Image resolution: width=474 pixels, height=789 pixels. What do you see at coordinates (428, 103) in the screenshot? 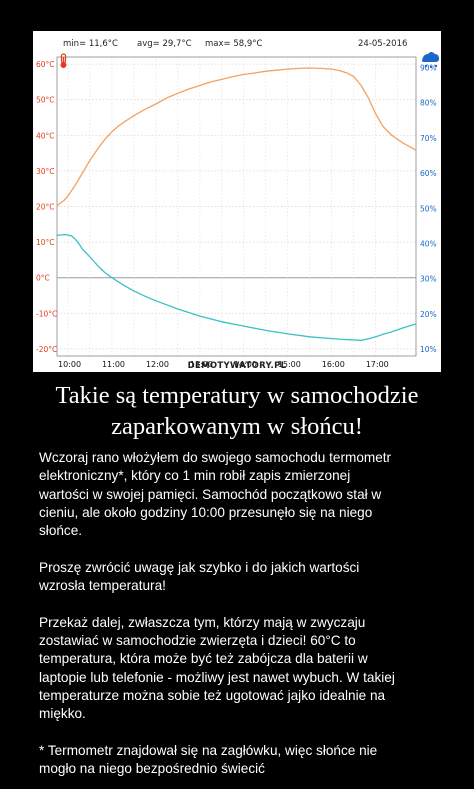
I see `y-right-tick-label: 80%` at bounding box center [428, 103].